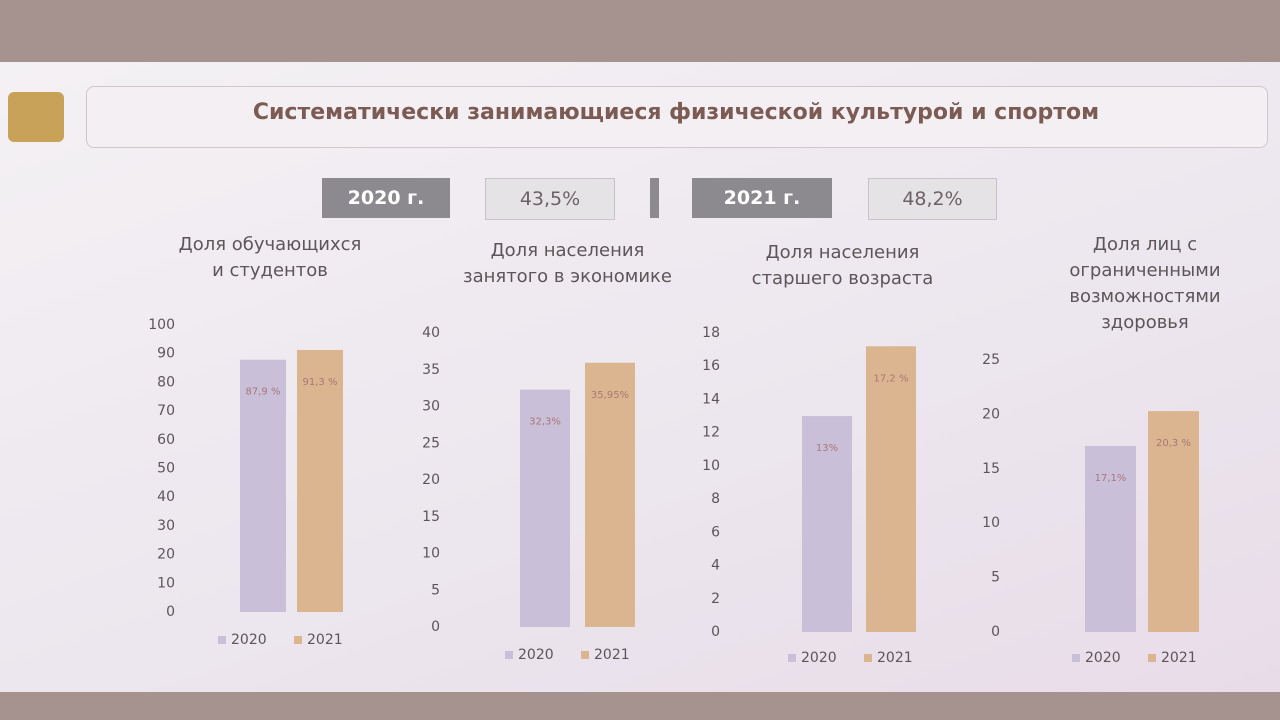 This screenshot has width=1280, height=720. Describe the element at coordinates (567, 263) in the screenshot. I see `chart-title: Доля населения занятого в экономике` at that location.